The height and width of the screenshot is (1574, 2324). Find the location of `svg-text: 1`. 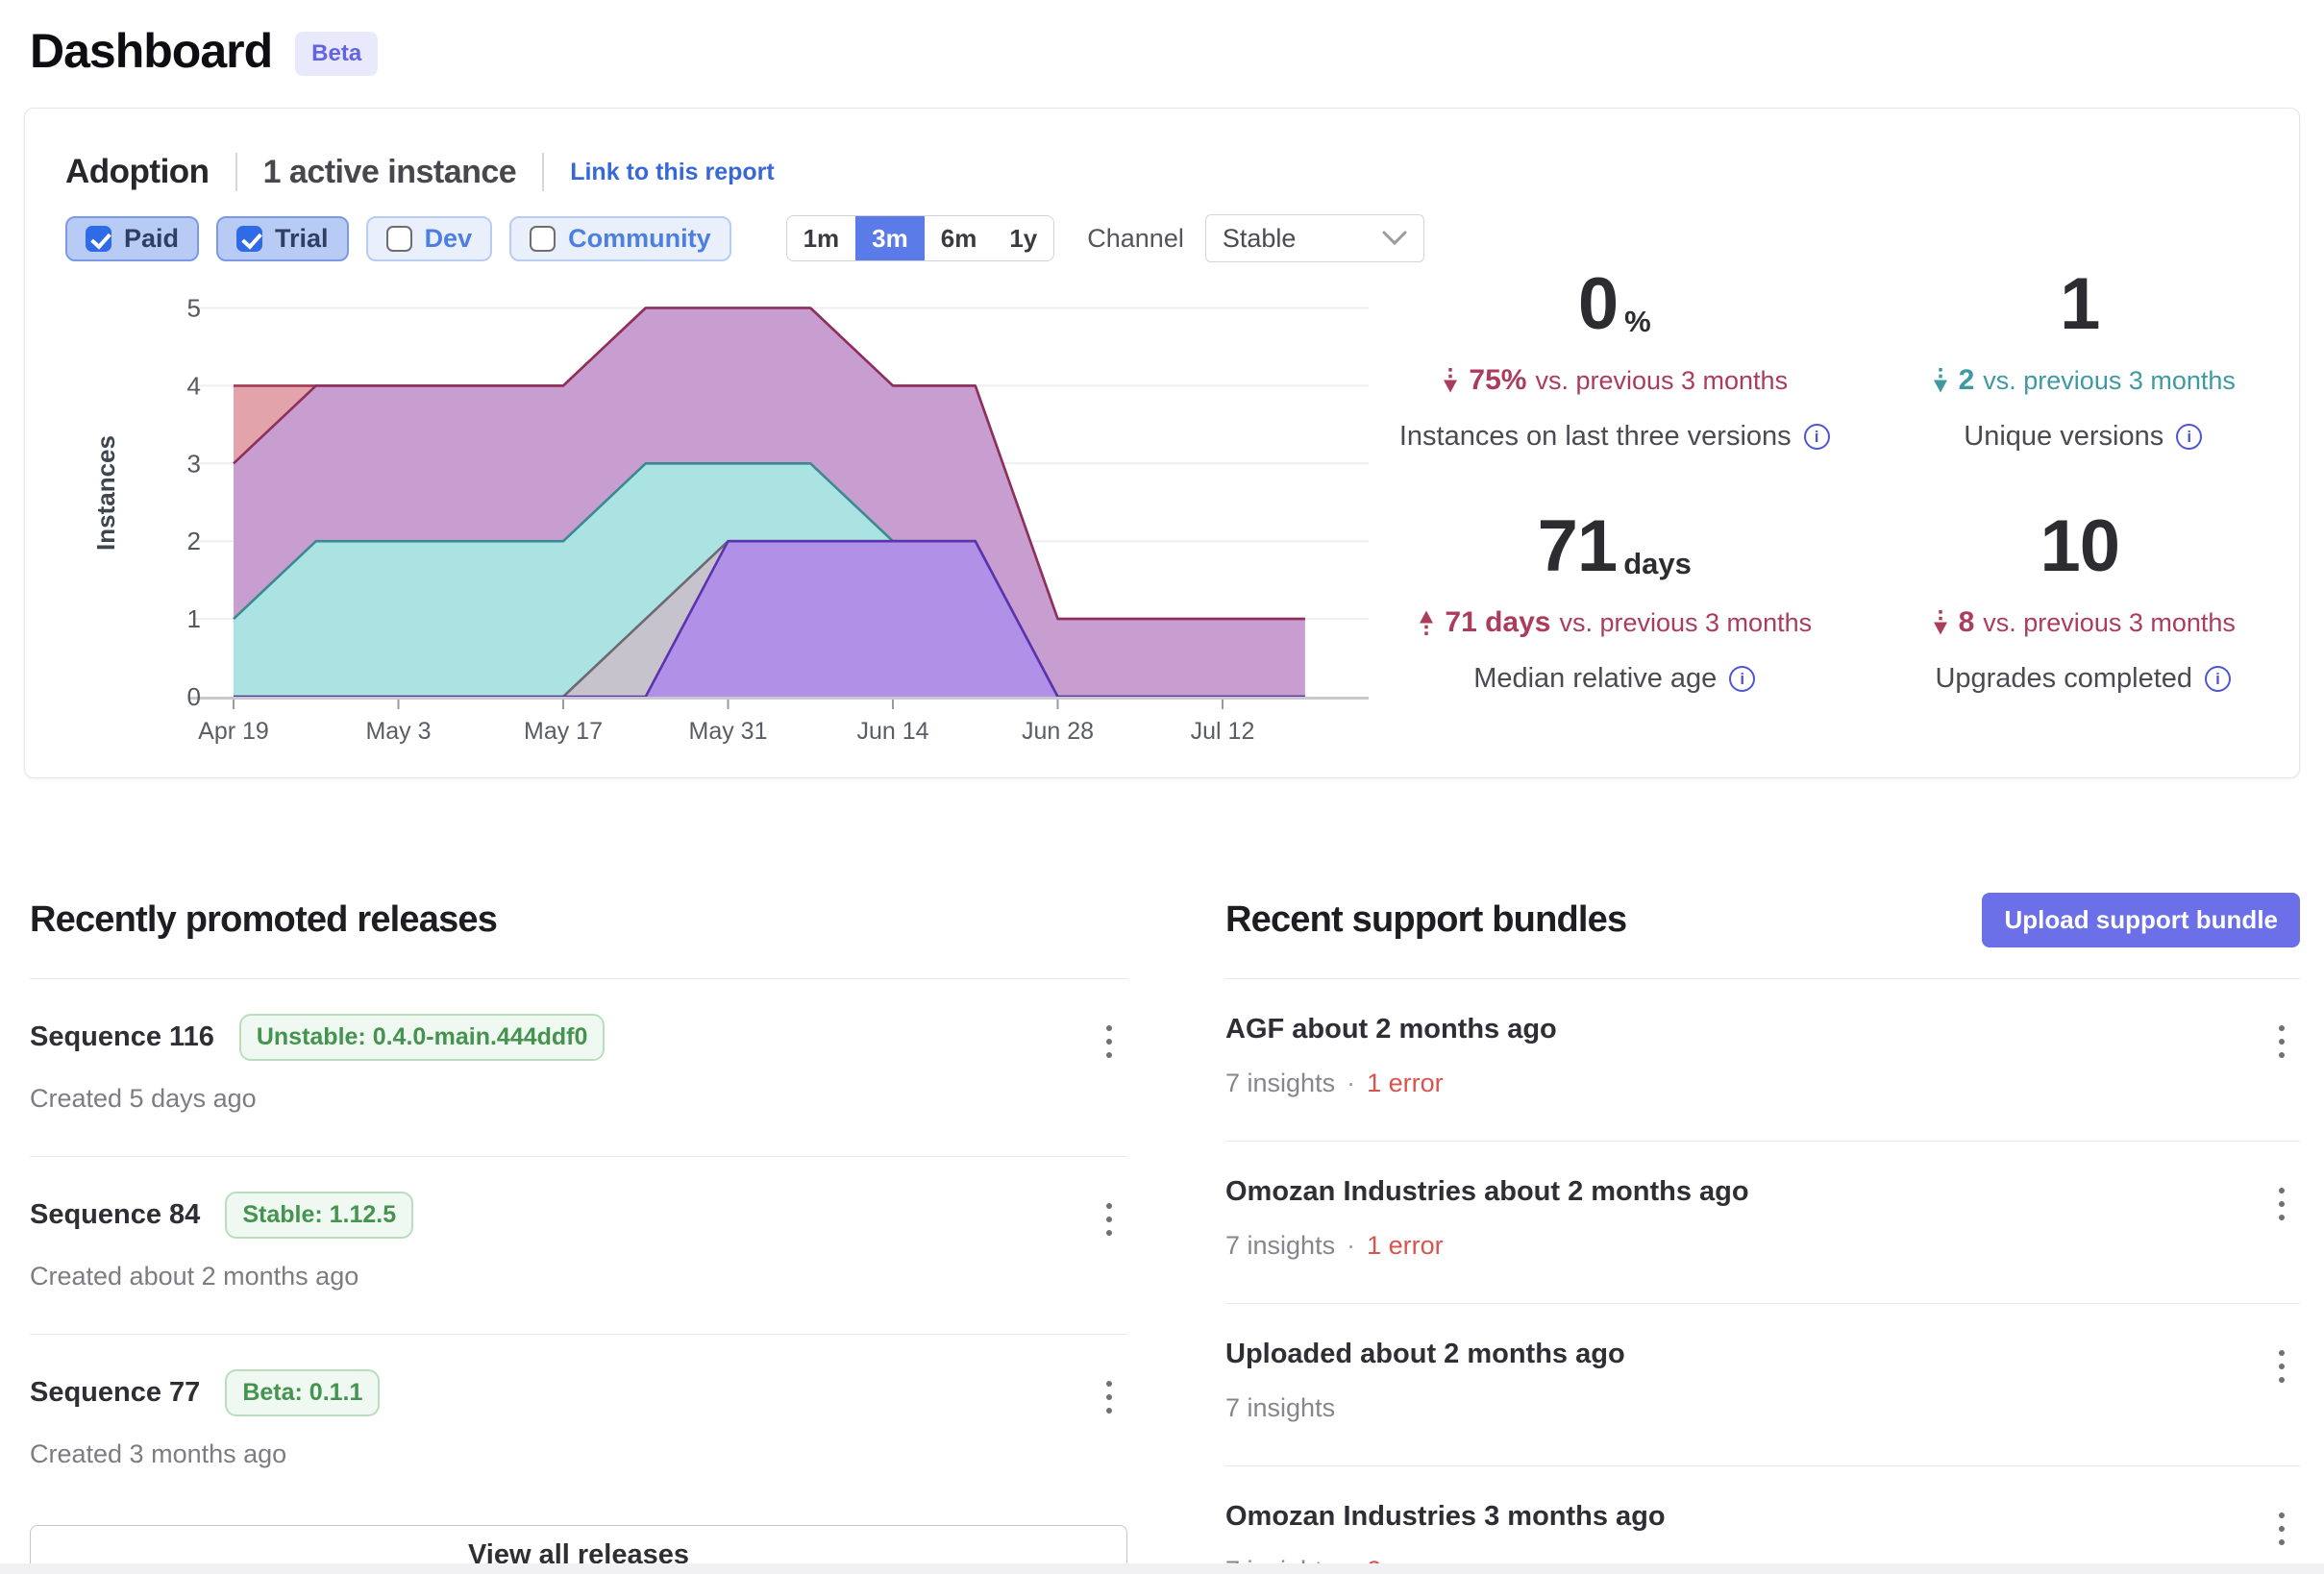

svg-text: 1 is located at coordinates (194, 618).